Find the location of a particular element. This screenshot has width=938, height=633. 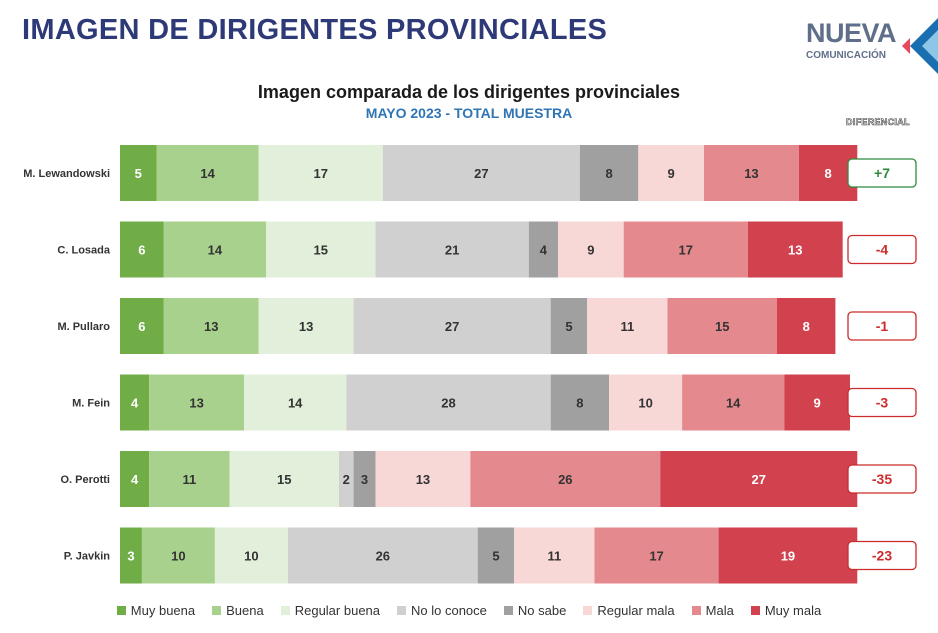

diferencial-value: -23 is located at coordinates (882, 556).